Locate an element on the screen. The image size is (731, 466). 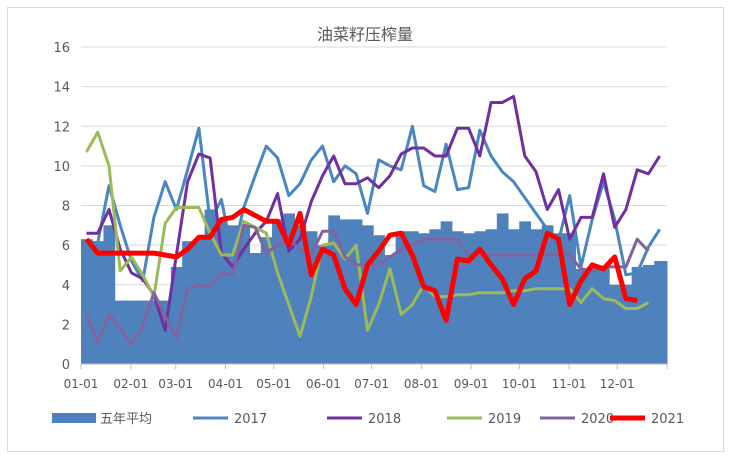
y-tick-label: 2 is located at coordinates (66, 325).